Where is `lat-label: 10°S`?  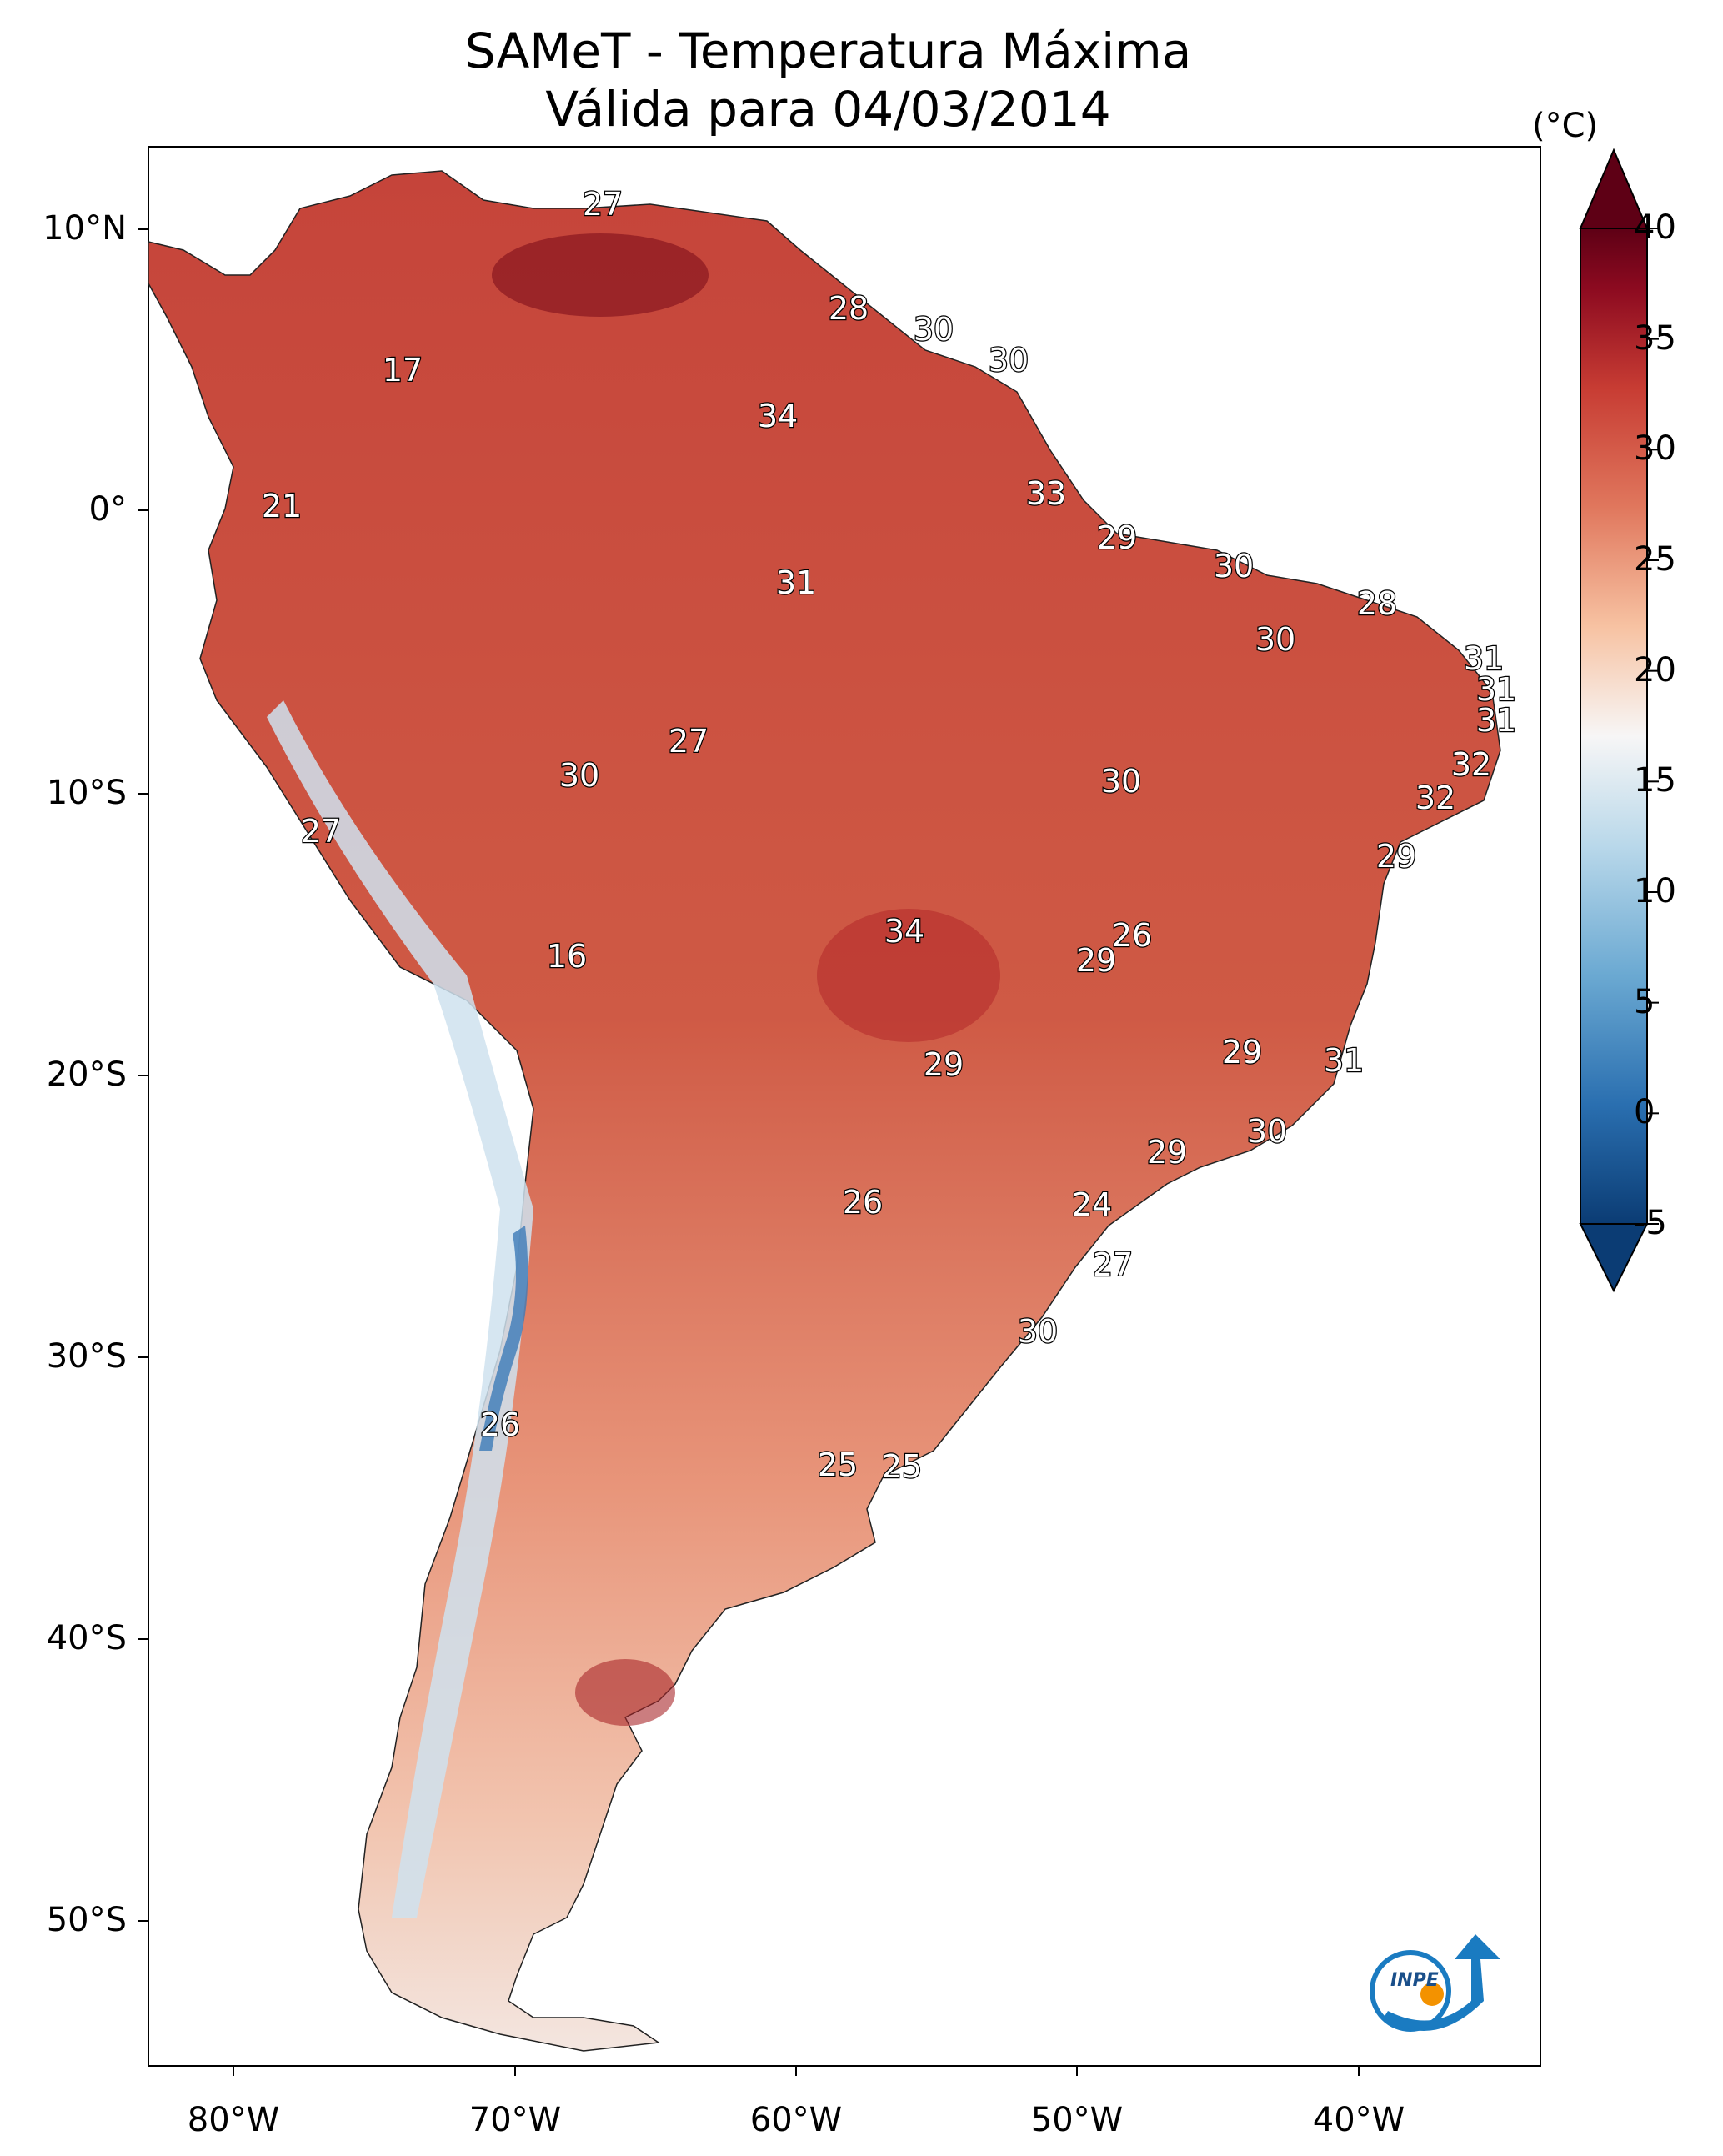 lat-label: 10°S is located at coordinates (86, 793).